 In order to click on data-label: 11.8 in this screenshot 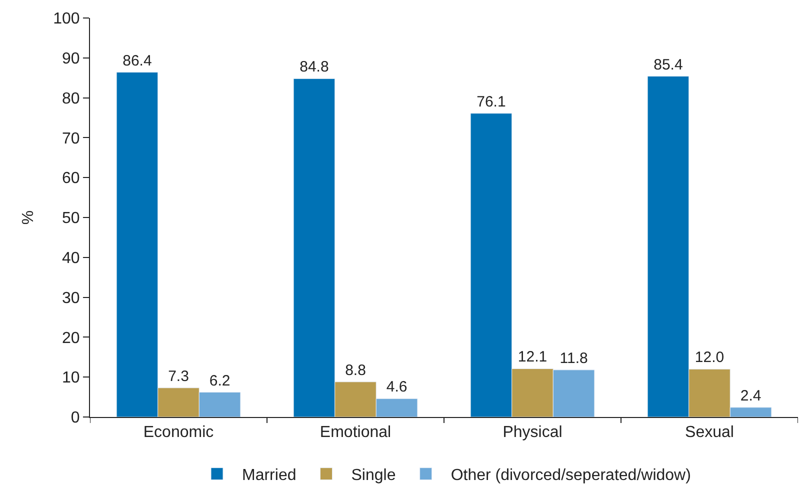, I will do `click(574, 358)`.